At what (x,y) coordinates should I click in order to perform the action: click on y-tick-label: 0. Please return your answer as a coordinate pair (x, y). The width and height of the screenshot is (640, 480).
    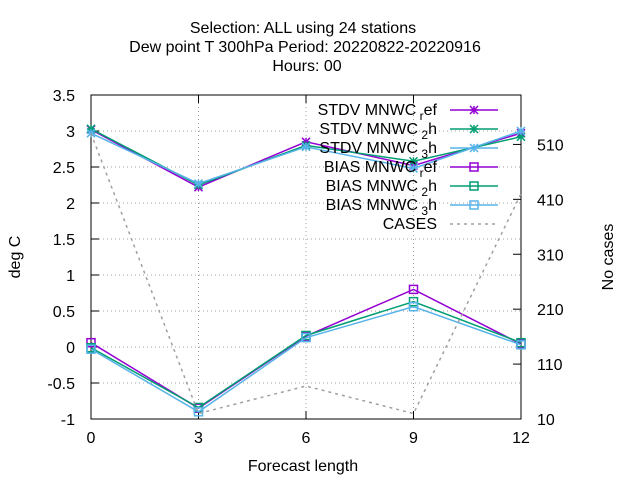
    Looking at the image, I should click on (70, 348).